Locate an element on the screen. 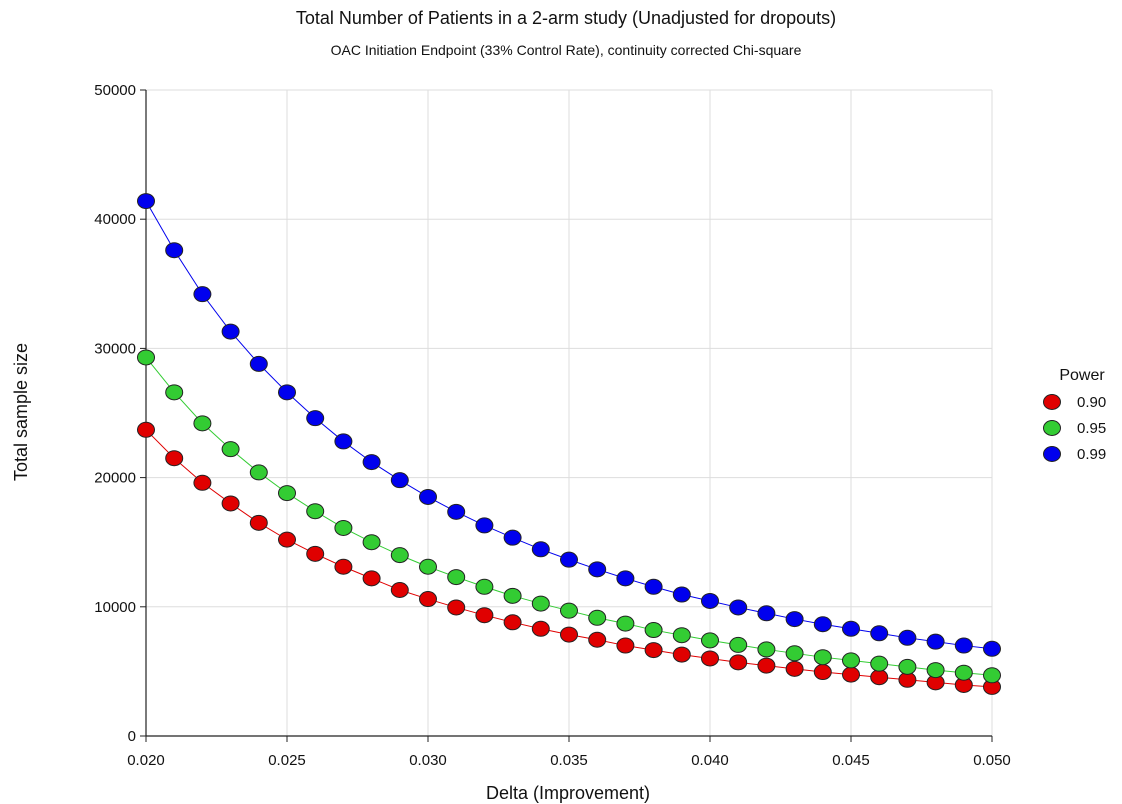 The width and height of the screenshot is (1122, 804). x-tick-label: 0.020 is located at coordinates (146, 760).